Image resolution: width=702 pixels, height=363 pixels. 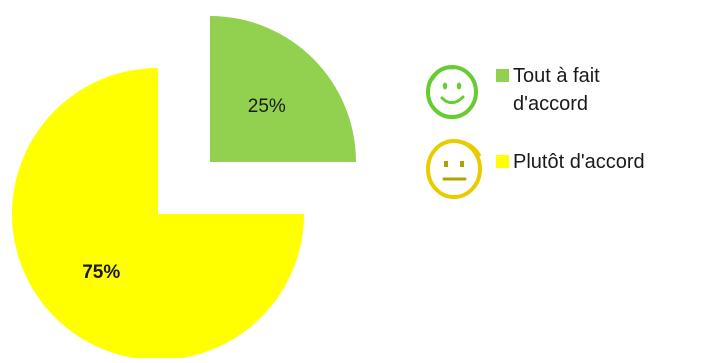 I want to click on smiley-neutral-icon, so click(x=454, y=169).